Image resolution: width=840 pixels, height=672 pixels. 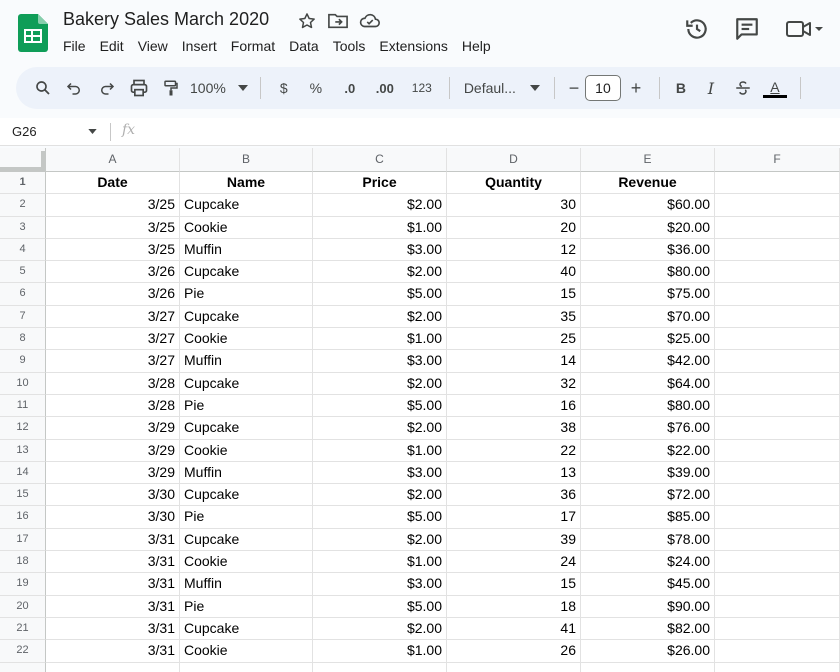 What do you see at coordinates (113, 495) in the screenshot?
I see `table-cell: 3/30` at bounding box center [113, 495].